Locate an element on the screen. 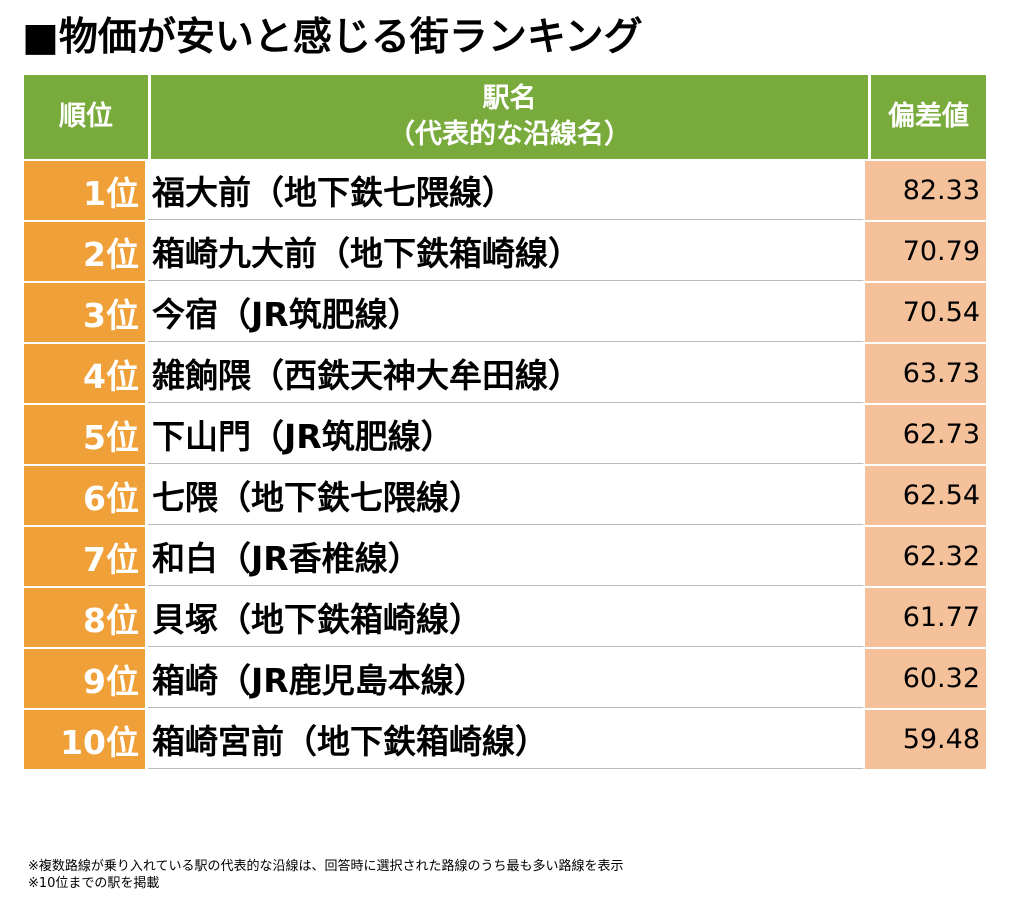  score-cell: 59.48 is located at coordinates (925, 739).